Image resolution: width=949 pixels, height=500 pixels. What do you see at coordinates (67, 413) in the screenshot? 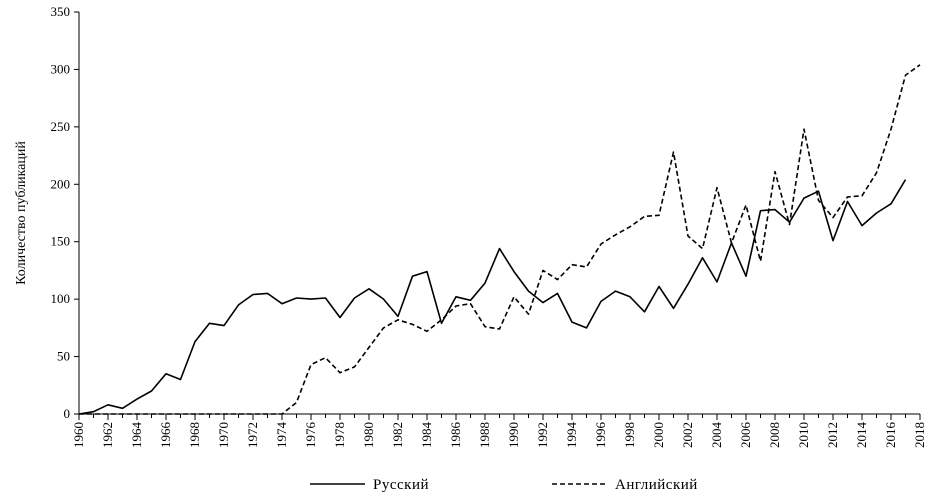
I see `y-tick-label: 0` at bounding box center [67, 413].